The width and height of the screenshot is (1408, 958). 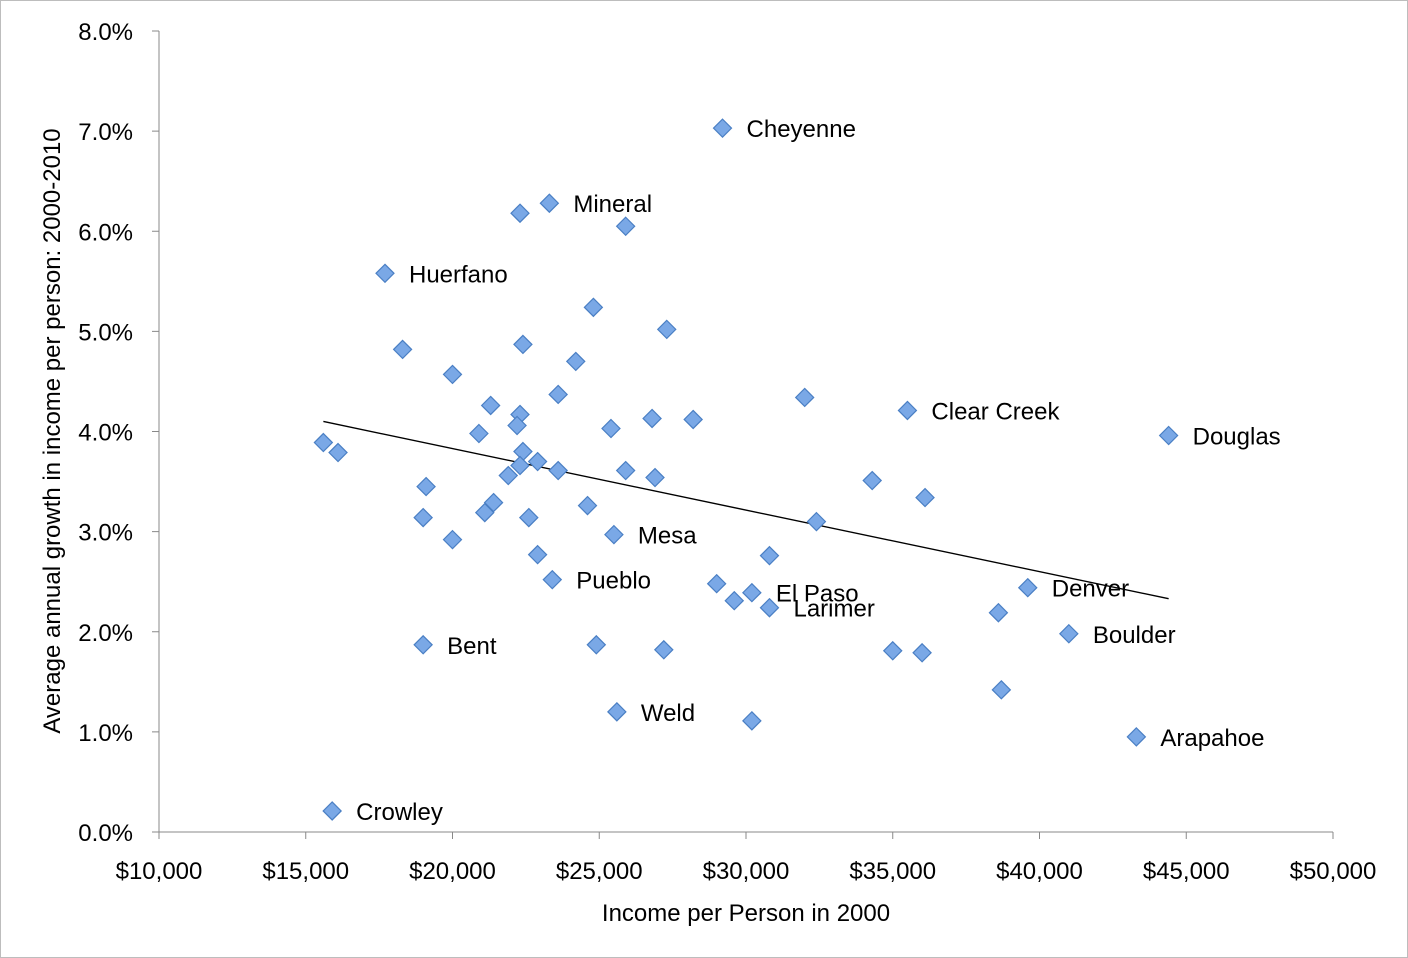 What do you see at coordinates (159, 871) in the screenshot?
I see `x-tick-label: $10,000` at bounding box center [159, 871].